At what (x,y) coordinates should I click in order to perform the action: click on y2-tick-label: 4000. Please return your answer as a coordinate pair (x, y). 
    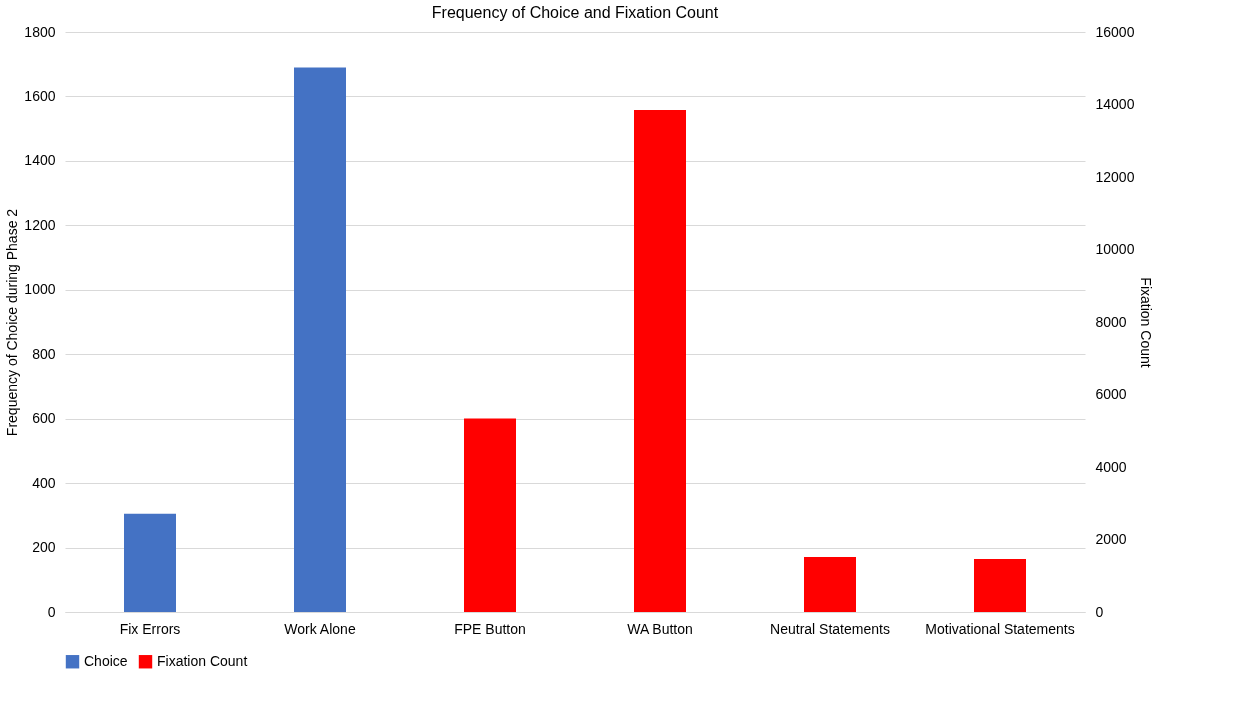
    Looking at the image, I should click on (1111, 466).